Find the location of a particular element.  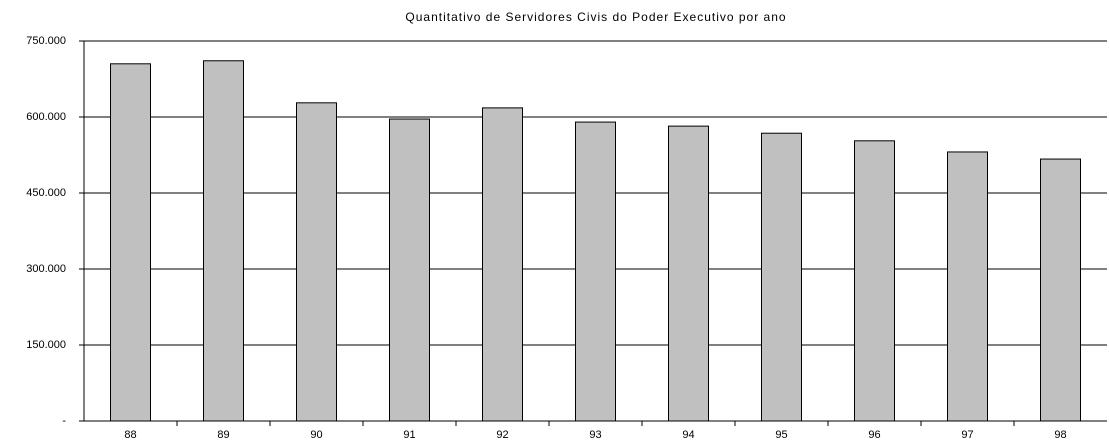

x-tick-label: 89 is located at coordinates (223, 435).